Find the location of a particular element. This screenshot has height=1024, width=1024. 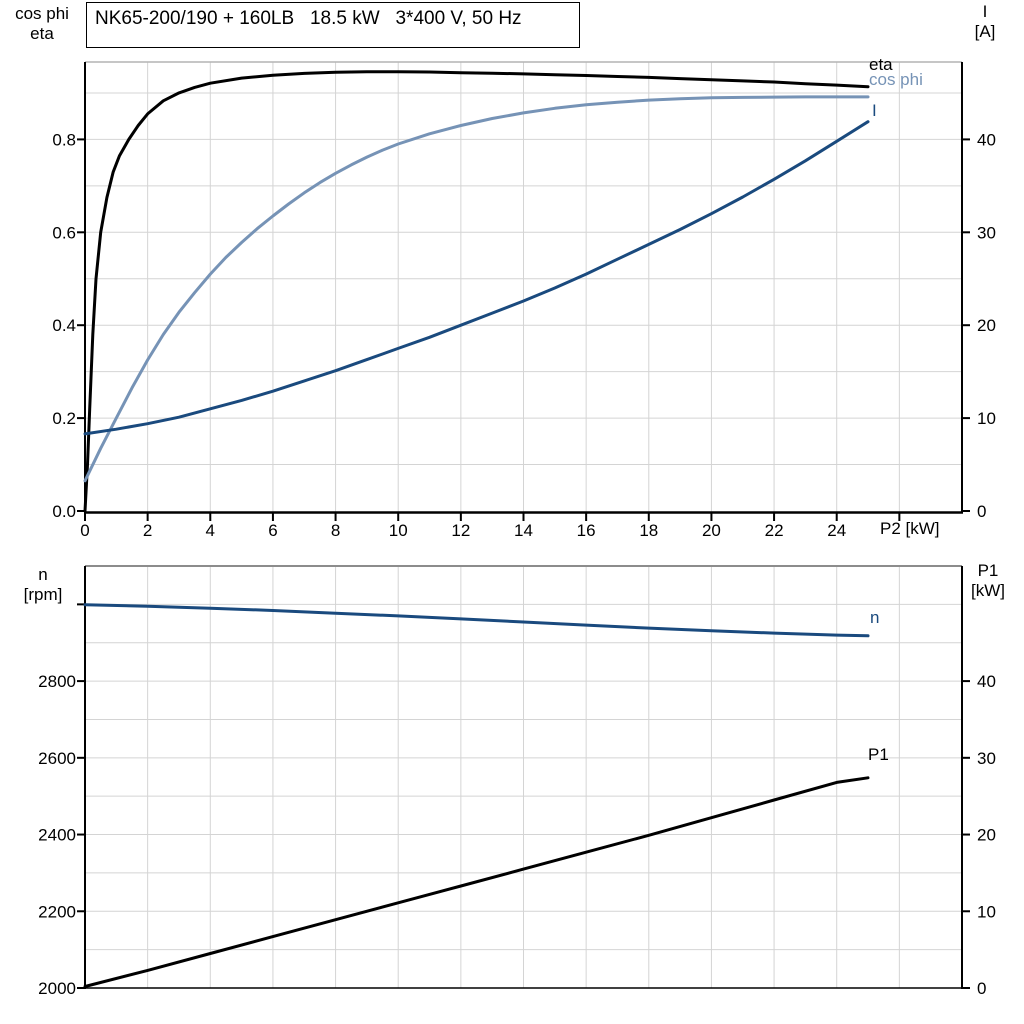

x-tick-label: 20 is located at coordinates (711, 530).